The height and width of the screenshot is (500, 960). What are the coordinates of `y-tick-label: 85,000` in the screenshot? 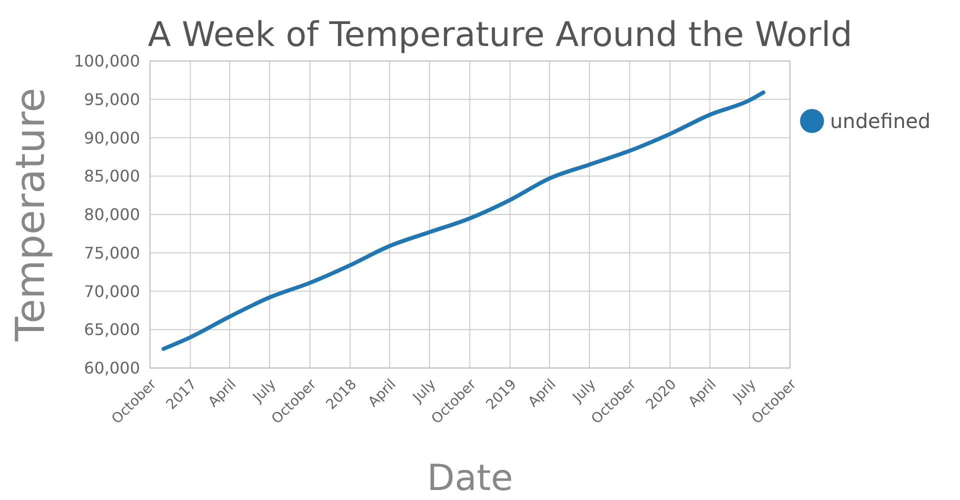 It's located at (112, 176).